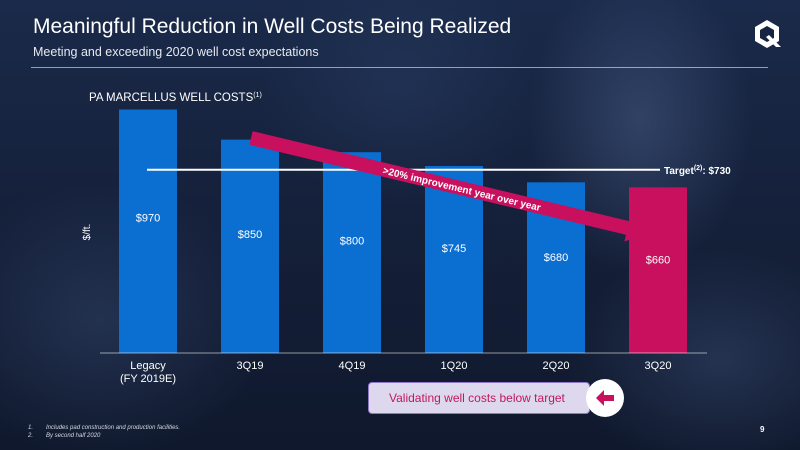 The width and height of the screenshot is (800, 450). Describe the element at coordinates (148, 219) in the screenshot. I see `bar-value-label: $970` at that location.